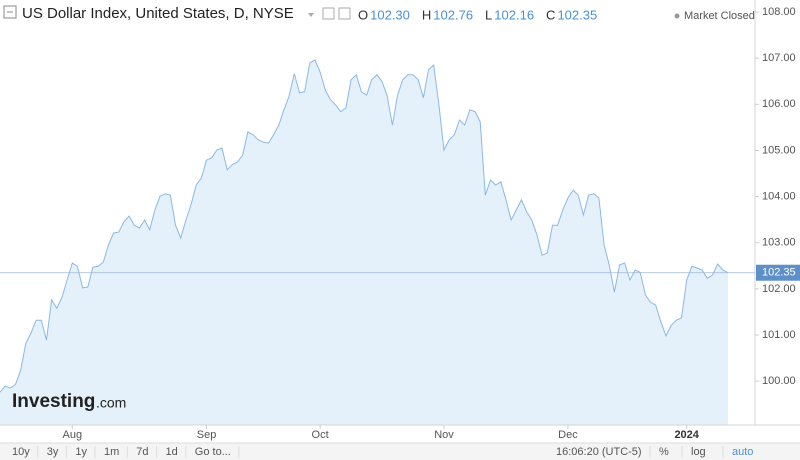  Describe the element at coordinates (444, 435) in the screenshot. I see `x-tick-label: Nov` at that location.